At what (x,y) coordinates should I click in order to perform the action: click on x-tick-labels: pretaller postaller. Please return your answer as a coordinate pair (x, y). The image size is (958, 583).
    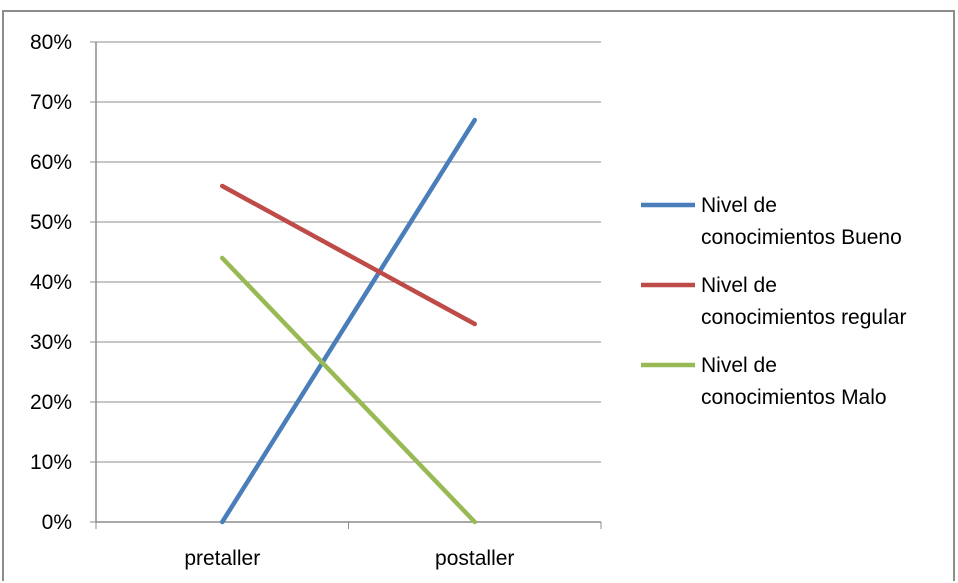
    Looking at the image, I should click on (348, 546).